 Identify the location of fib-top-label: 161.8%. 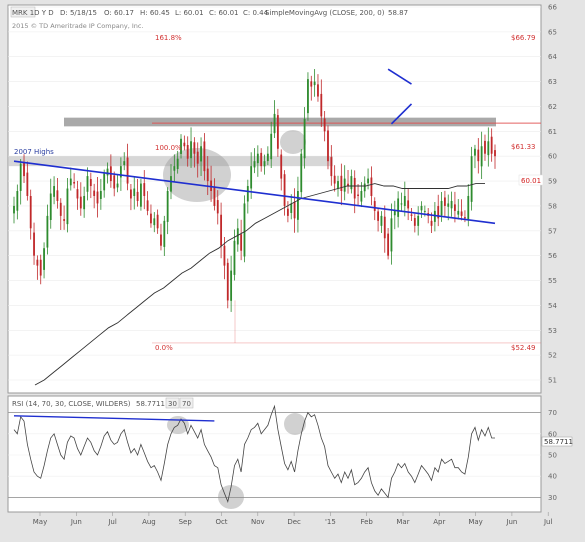
(168, 38).